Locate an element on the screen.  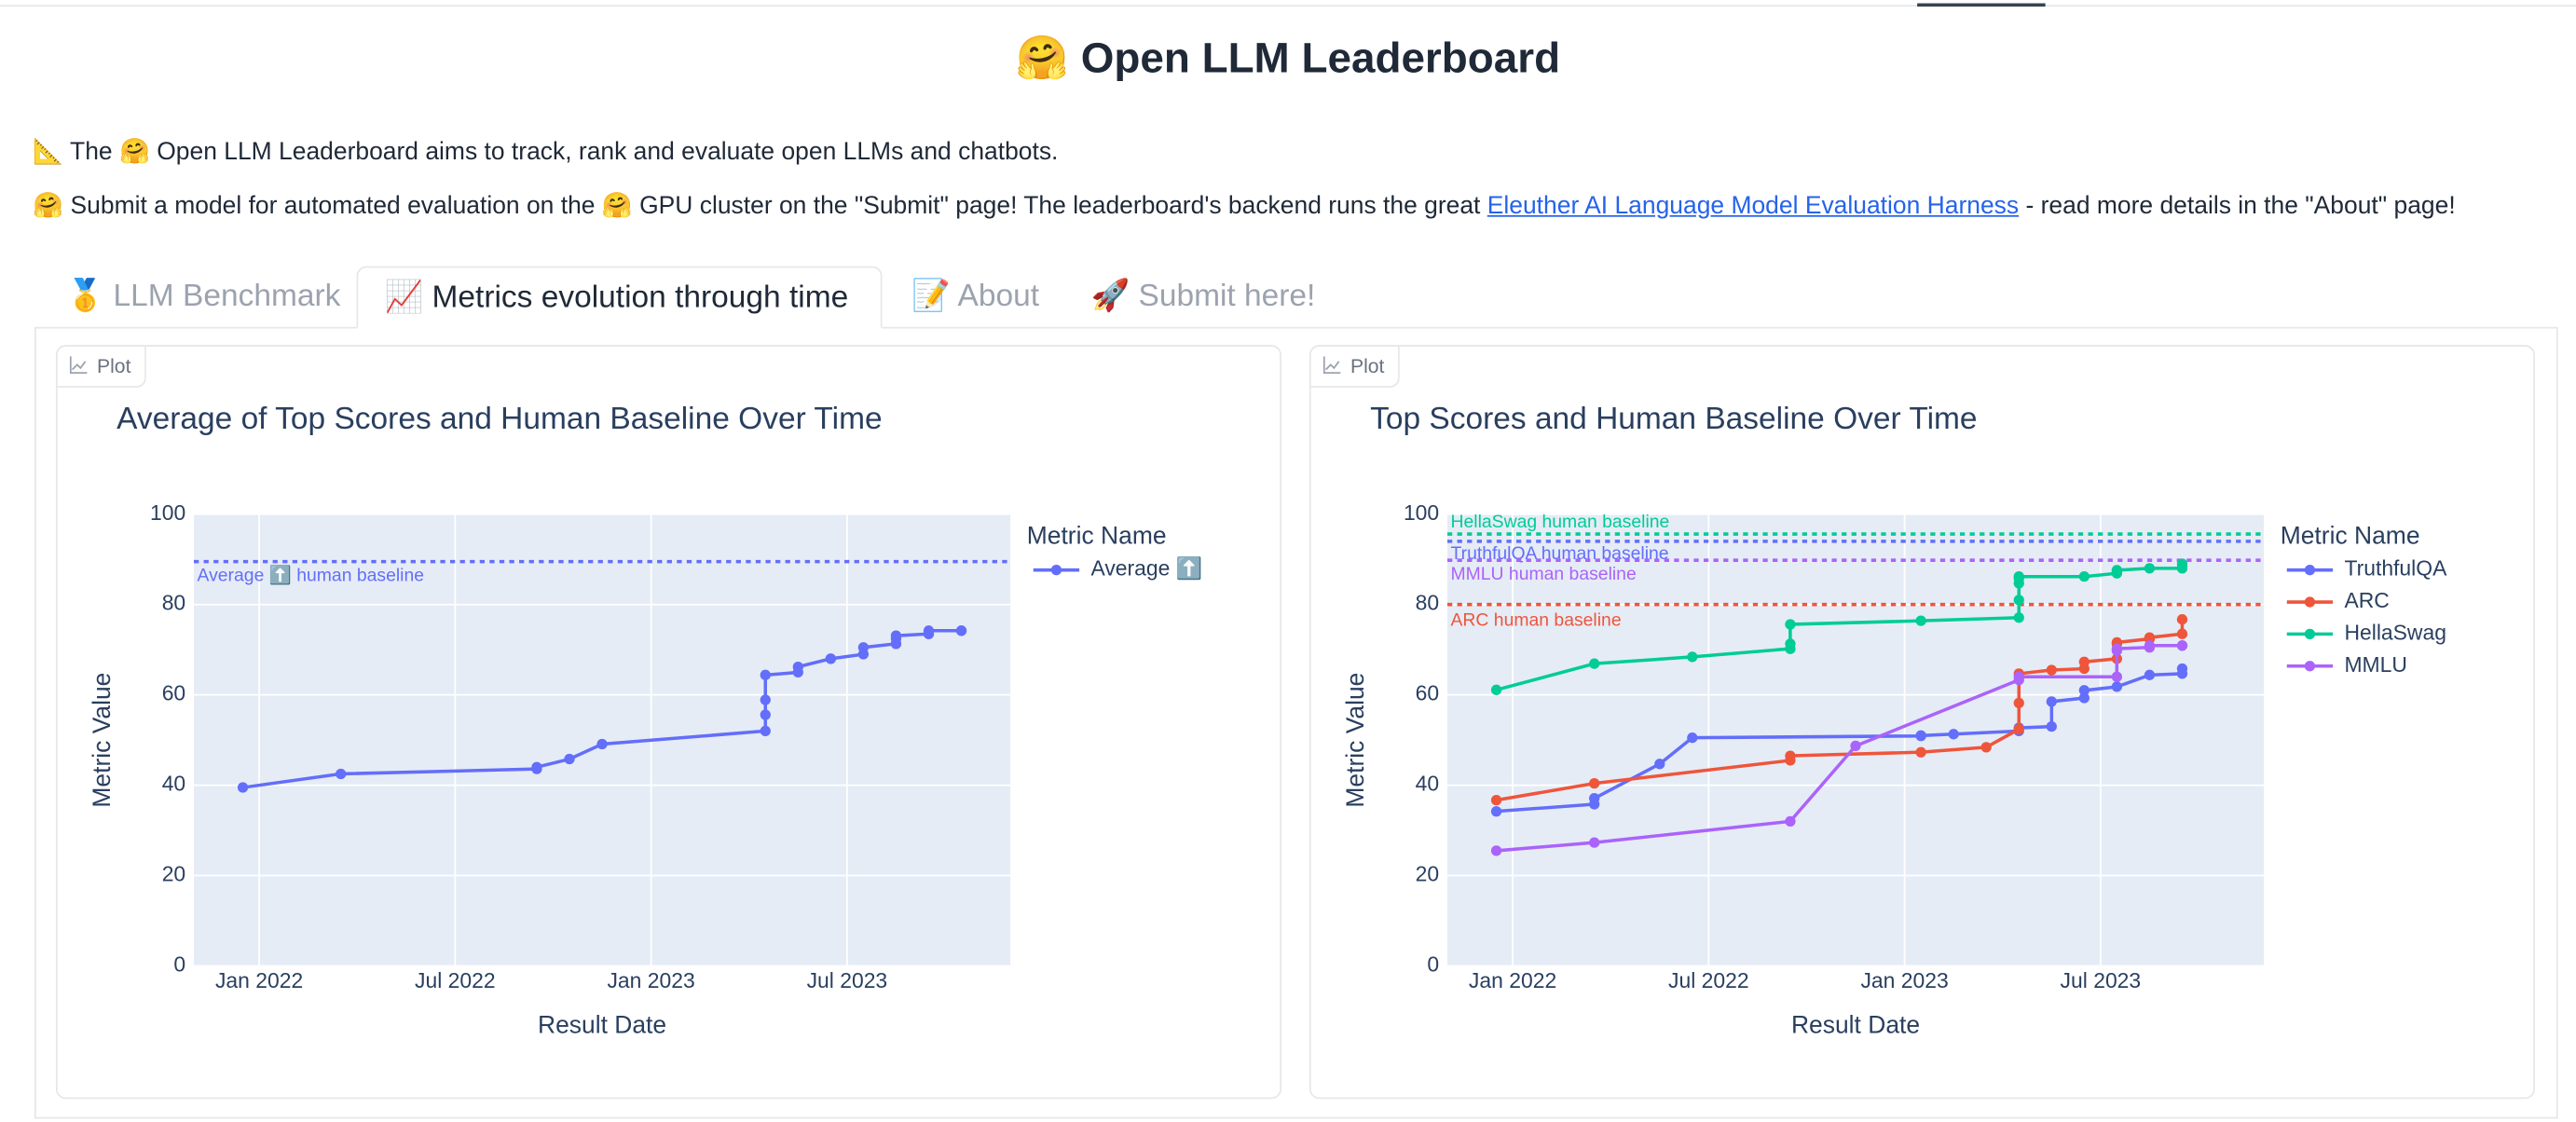
tab: 🥇 LLM Benchmark is located at coordinates (203, 296).